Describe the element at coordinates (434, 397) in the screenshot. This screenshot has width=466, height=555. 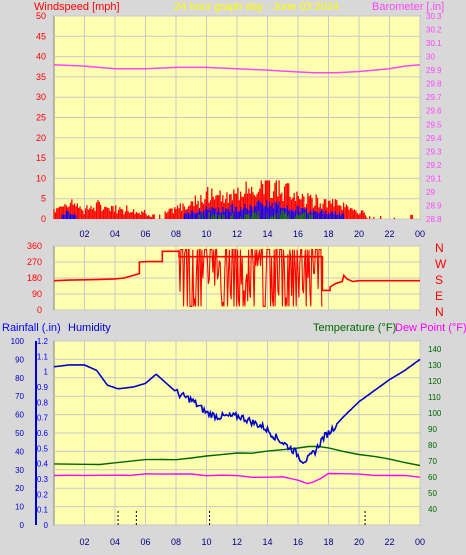
I see `y-tick-label-temperature: 110` at that location.